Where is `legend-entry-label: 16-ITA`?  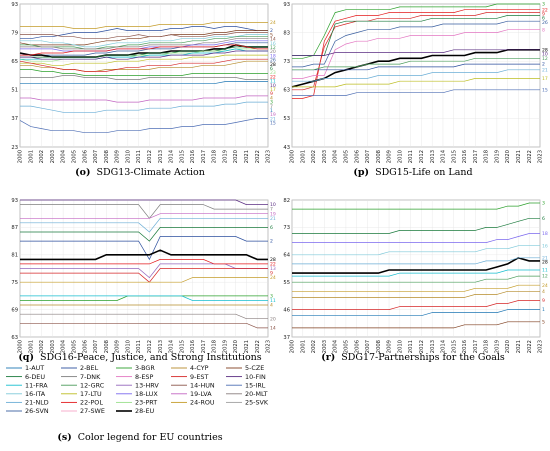 legend-entry-label: 16-ITA is located at coordinates (35, 394).